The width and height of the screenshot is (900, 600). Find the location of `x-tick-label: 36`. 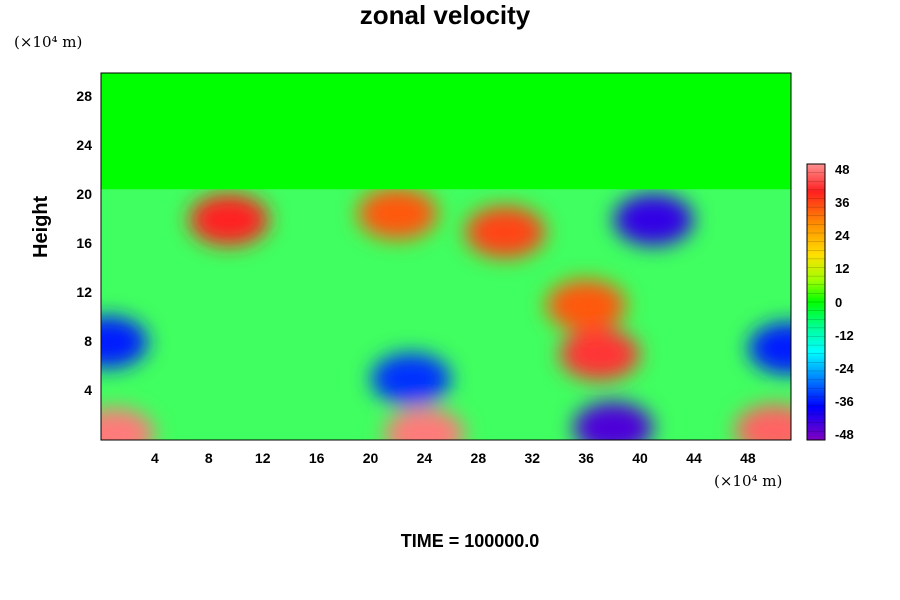

x-tick-label: 36 is located at coordinates (586, 458).